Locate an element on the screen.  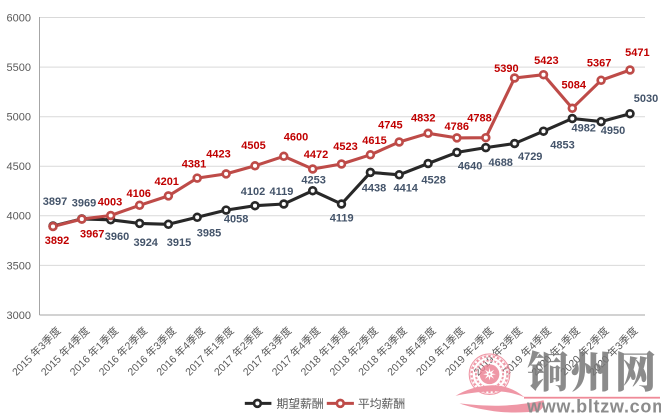
svg-text: 4528 is located at coordinates (433, 181).